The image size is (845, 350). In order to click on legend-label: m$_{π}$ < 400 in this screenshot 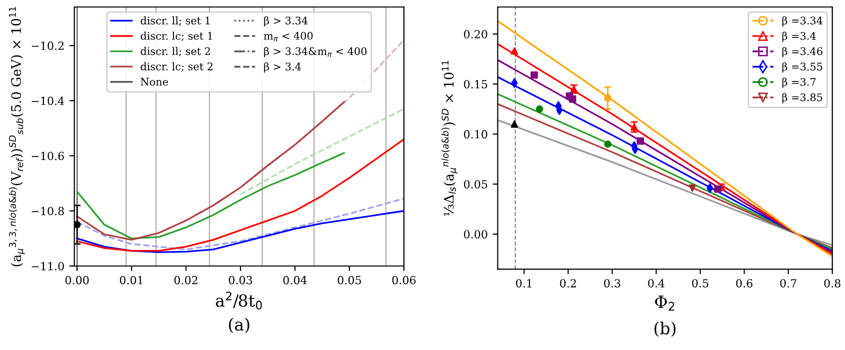, I will do `click(288, 37)`.